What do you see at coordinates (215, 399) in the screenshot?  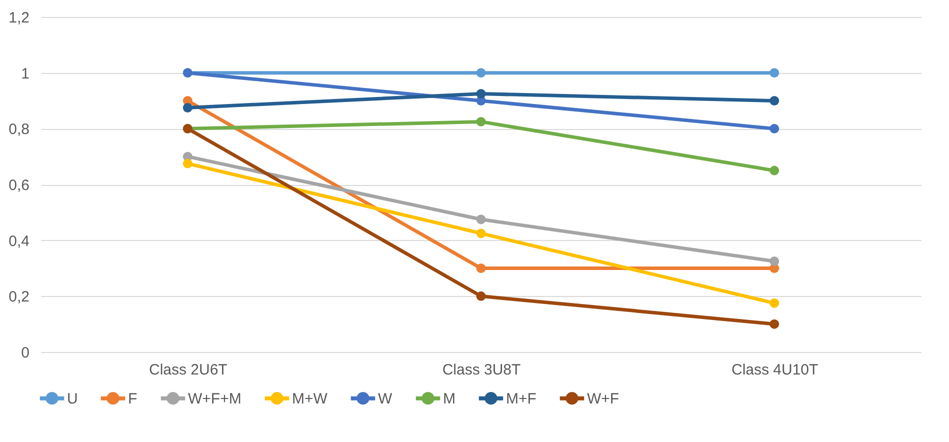 I see `legend-label: W+F+M` at bounding box center [215, 399].